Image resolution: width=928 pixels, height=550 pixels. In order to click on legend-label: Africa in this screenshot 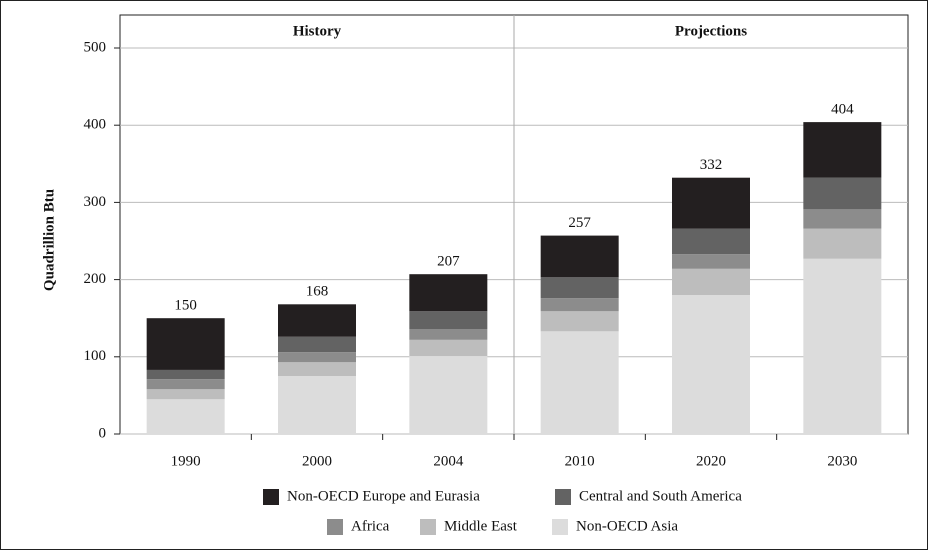, I will do `click(370, 526)`.